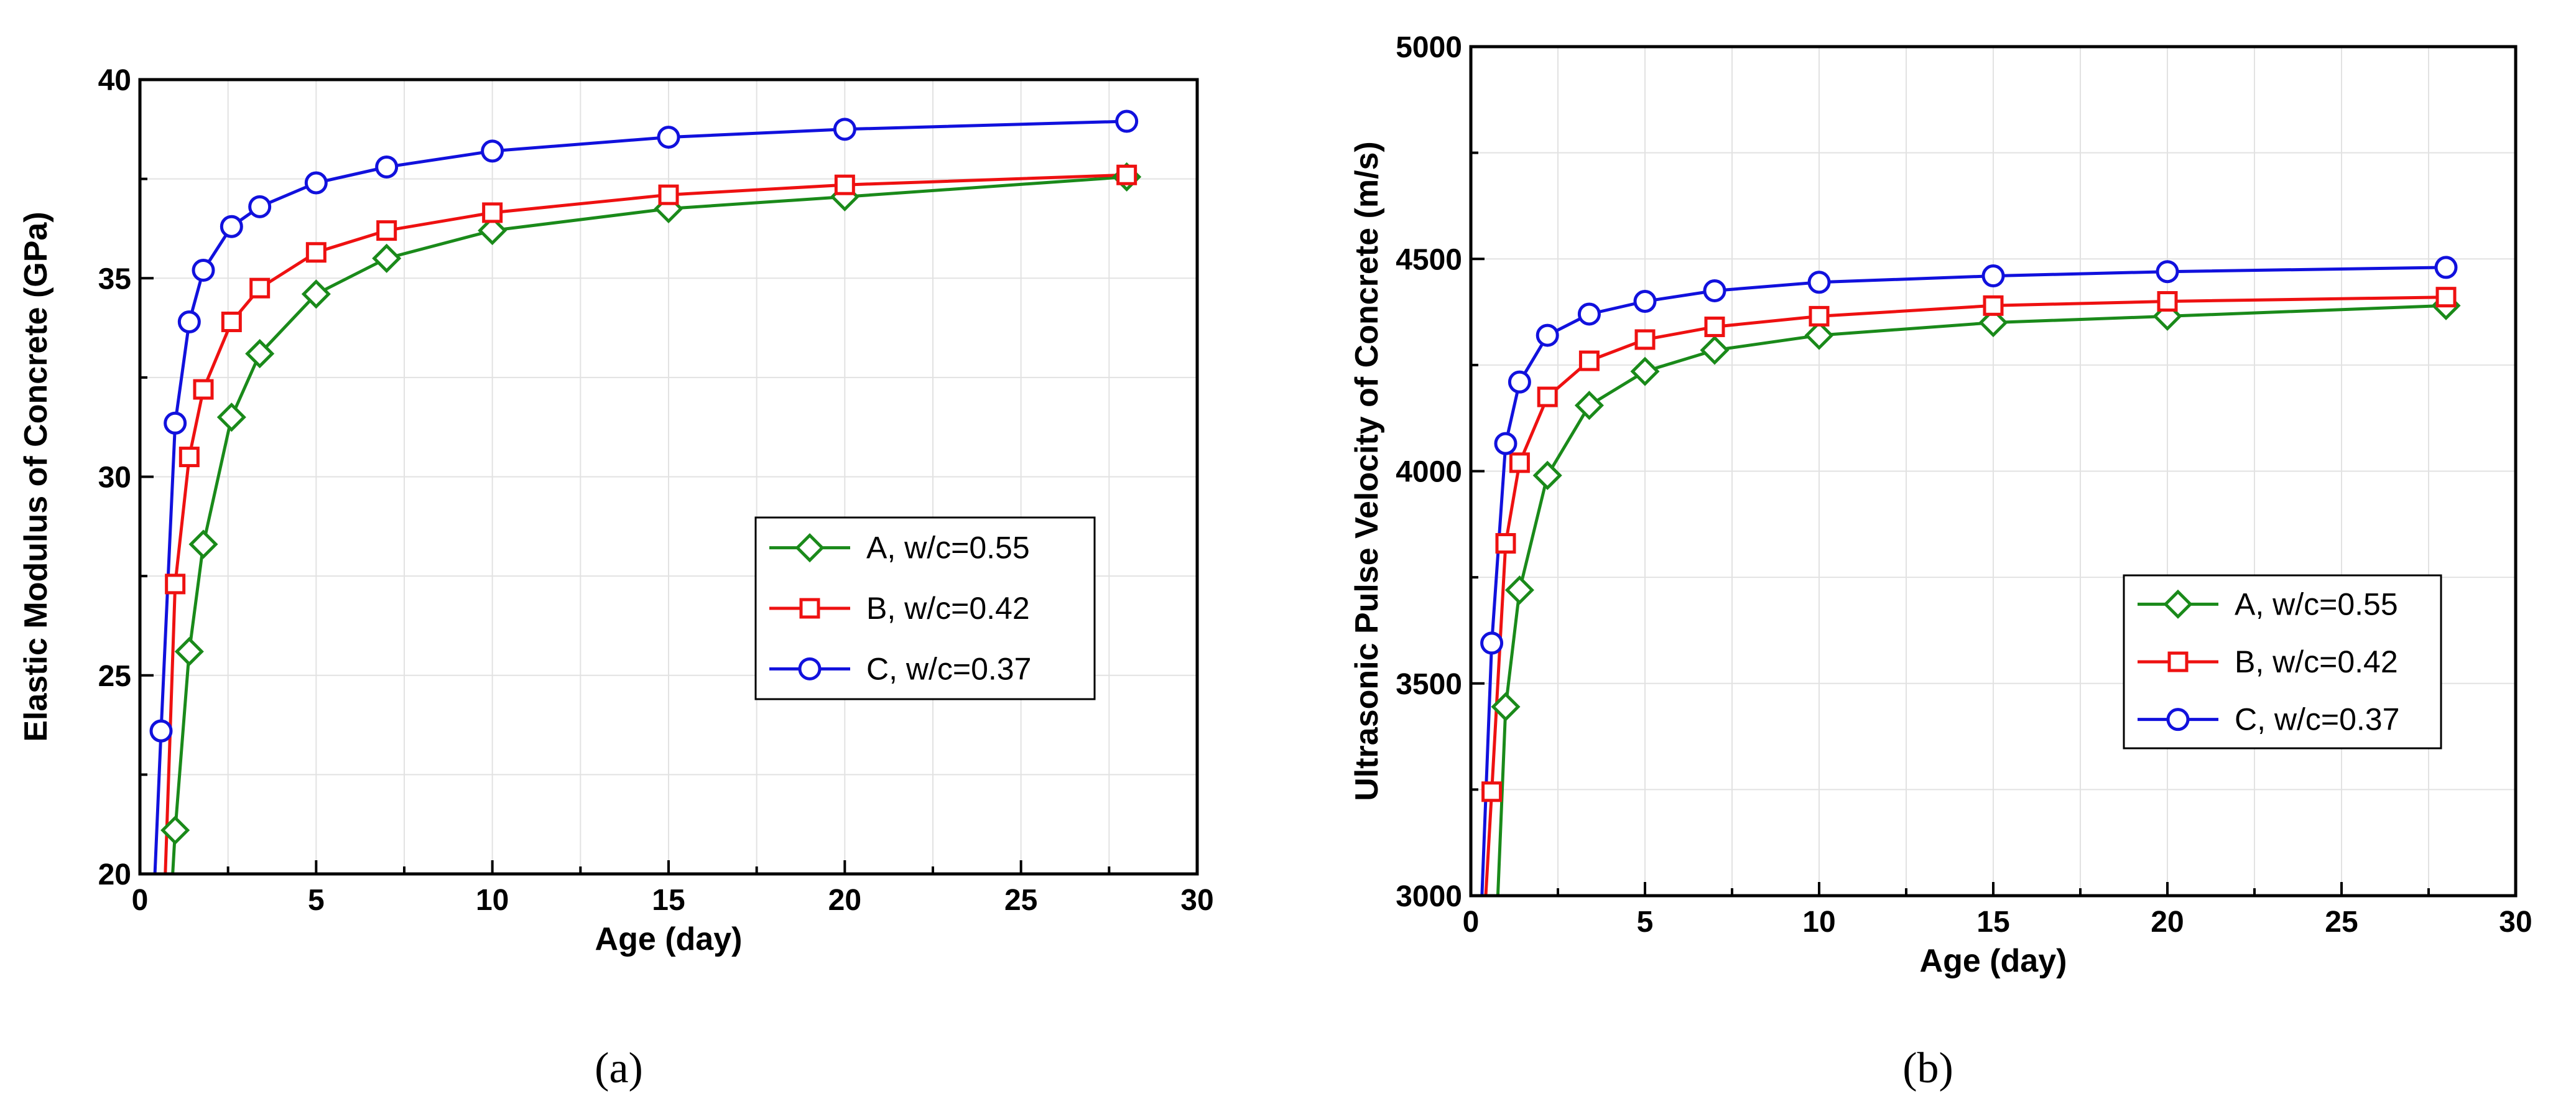 The height and width of the screenshot is (1119, 2576). Describe the element at coordinates (1429, 259) in the screenshot. I see `y-tick-label: 4500` at that location.